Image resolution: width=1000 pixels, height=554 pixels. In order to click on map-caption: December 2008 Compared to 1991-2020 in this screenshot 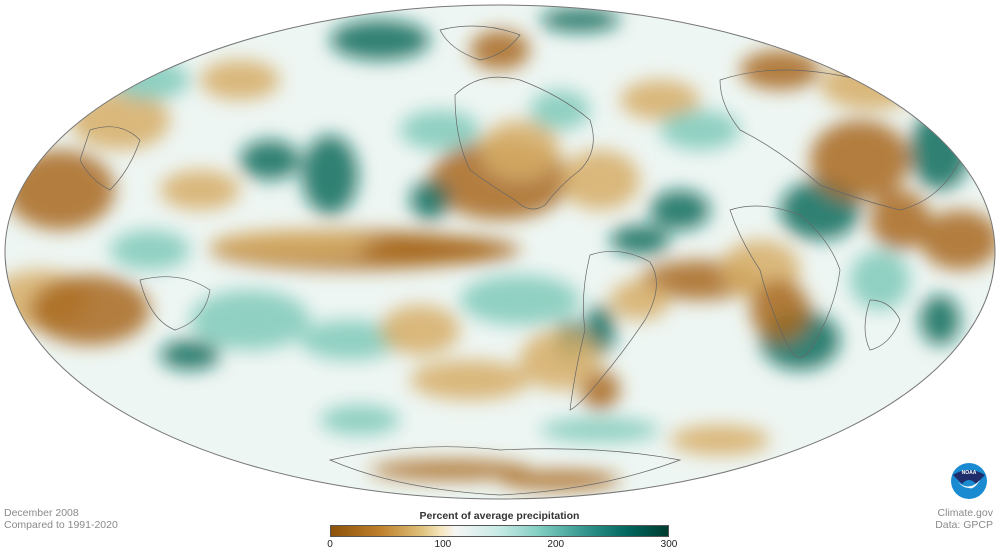, I will do `click(61, 519)`.